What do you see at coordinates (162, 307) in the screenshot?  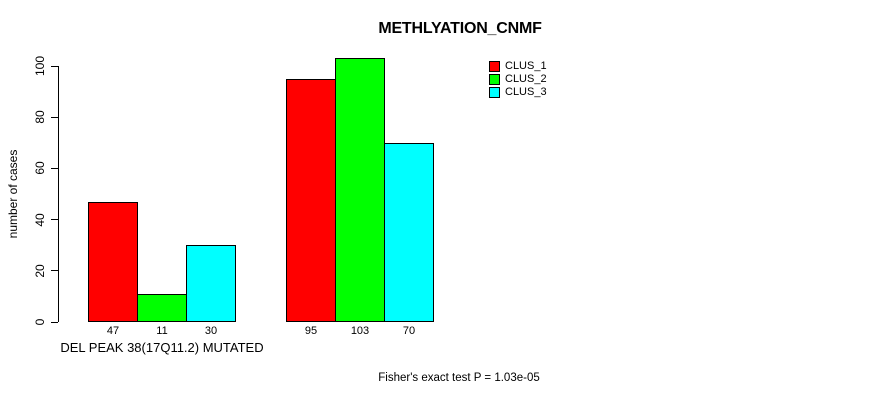 I see `bar-clus_2-group1` at bounding box center [162, 307].